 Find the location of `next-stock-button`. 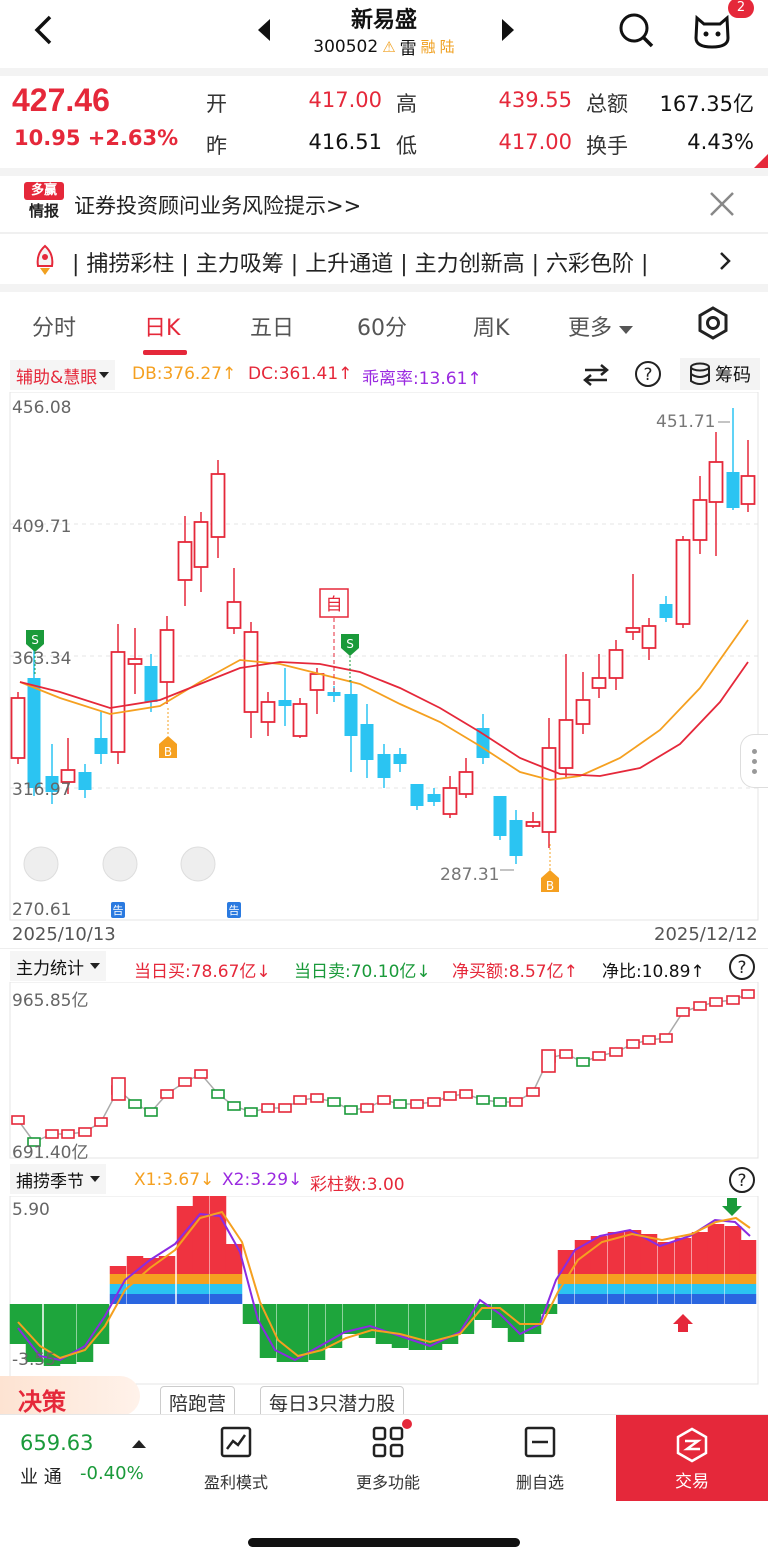

next-stock-button is located at coordinates (508, 30).